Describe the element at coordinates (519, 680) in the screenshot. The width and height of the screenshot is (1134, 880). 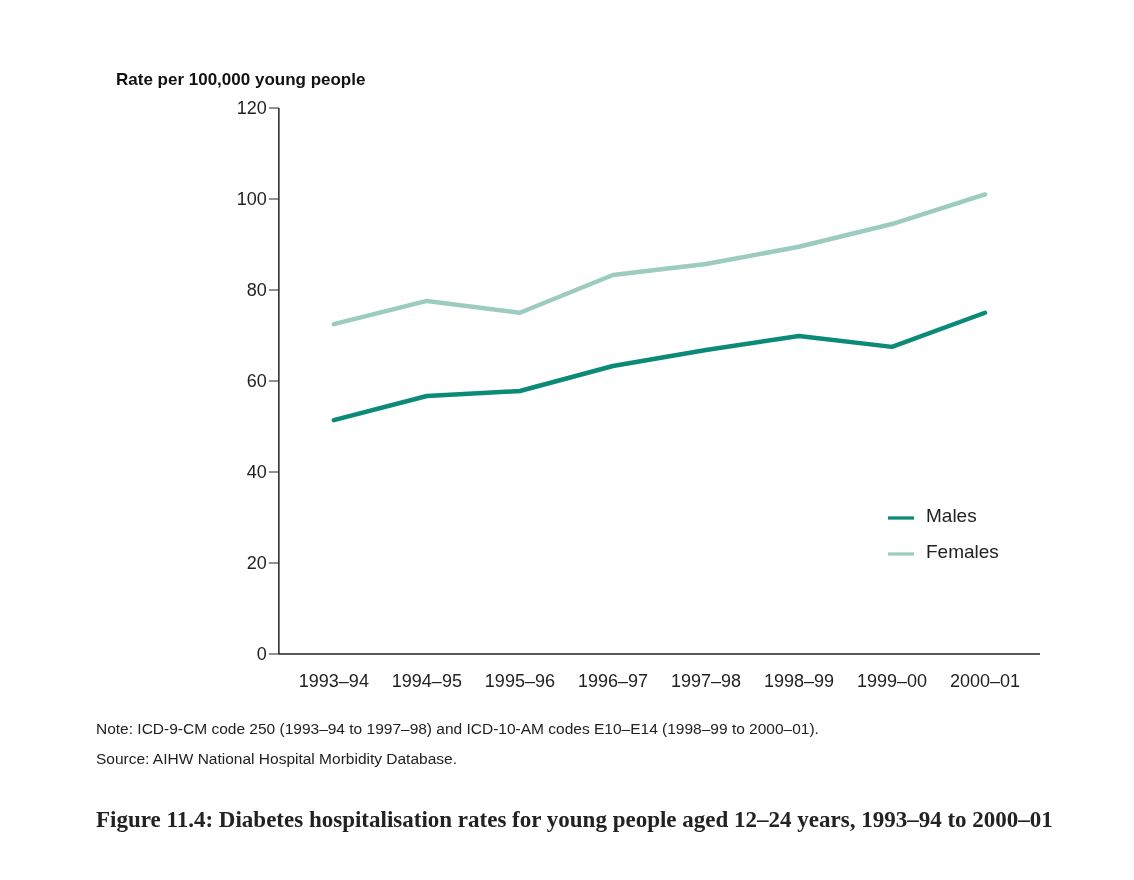
I see `x-tick-label: 1995–96` at that location.